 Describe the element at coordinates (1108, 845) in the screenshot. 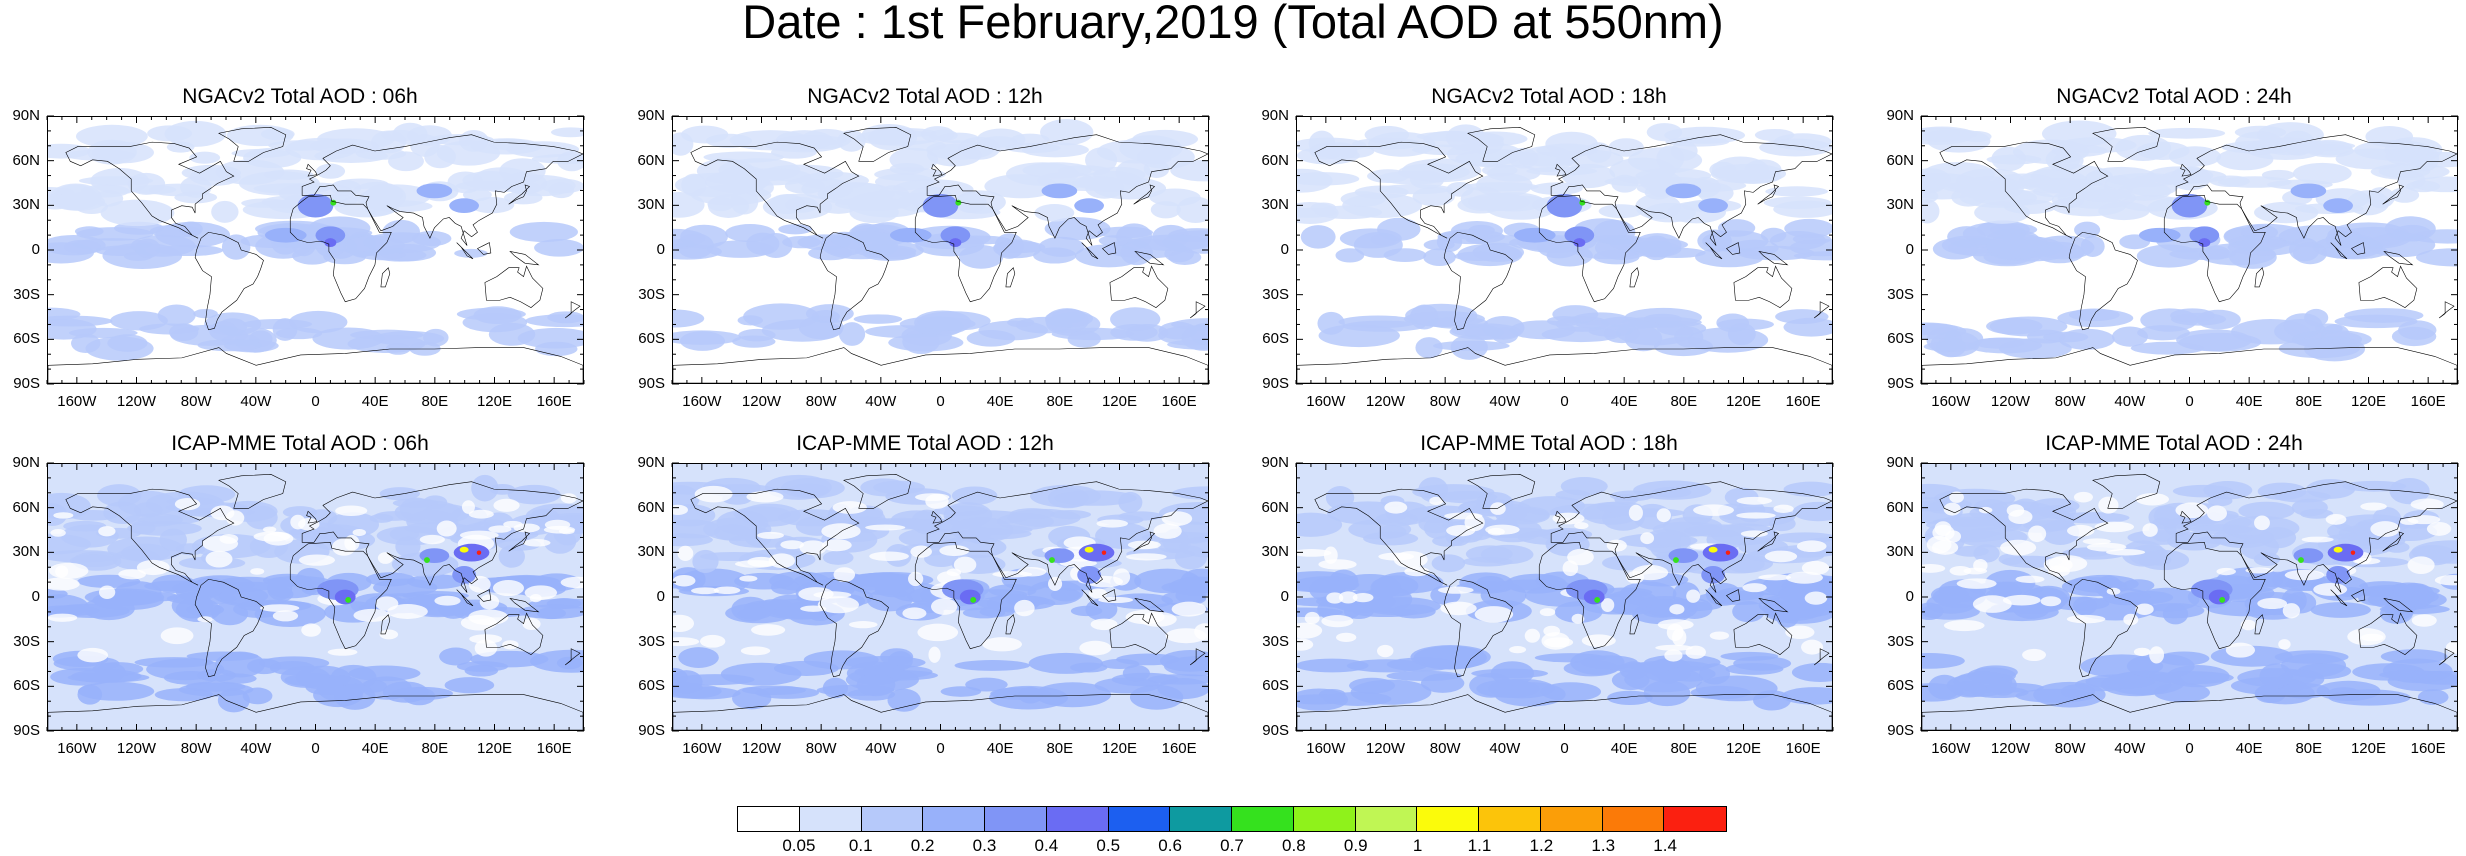

I see `colorbar-label: 0.5` at that location.